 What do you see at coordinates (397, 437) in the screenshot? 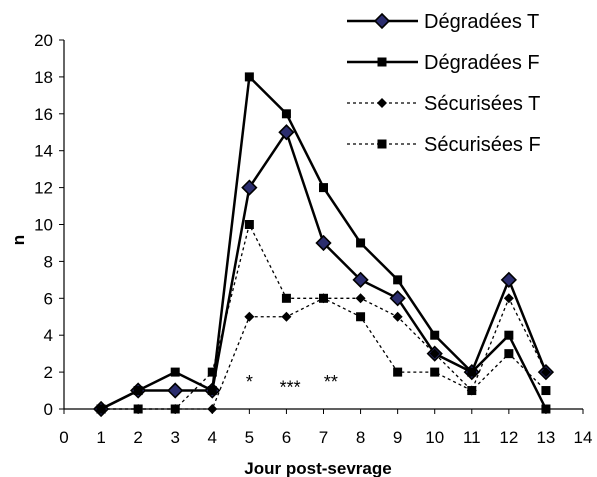
I see `x-tick-label: 9` at bounding box center [397, 437].